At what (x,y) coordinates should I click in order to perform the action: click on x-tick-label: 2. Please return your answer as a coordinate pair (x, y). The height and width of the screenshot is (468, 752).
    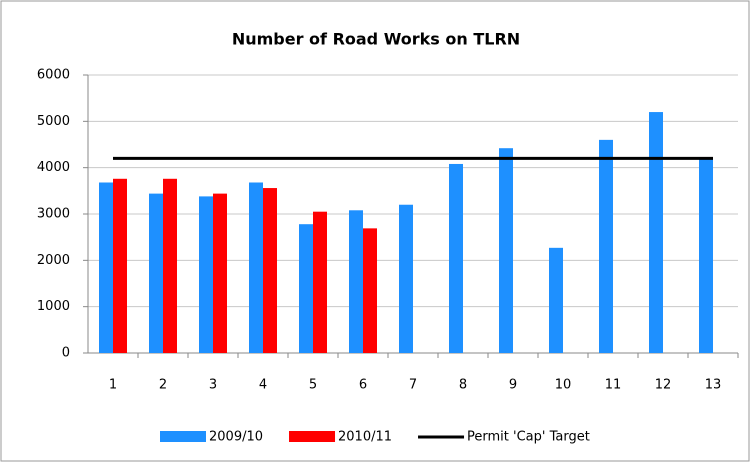
    Looking at the image, I should click on (163, 385).